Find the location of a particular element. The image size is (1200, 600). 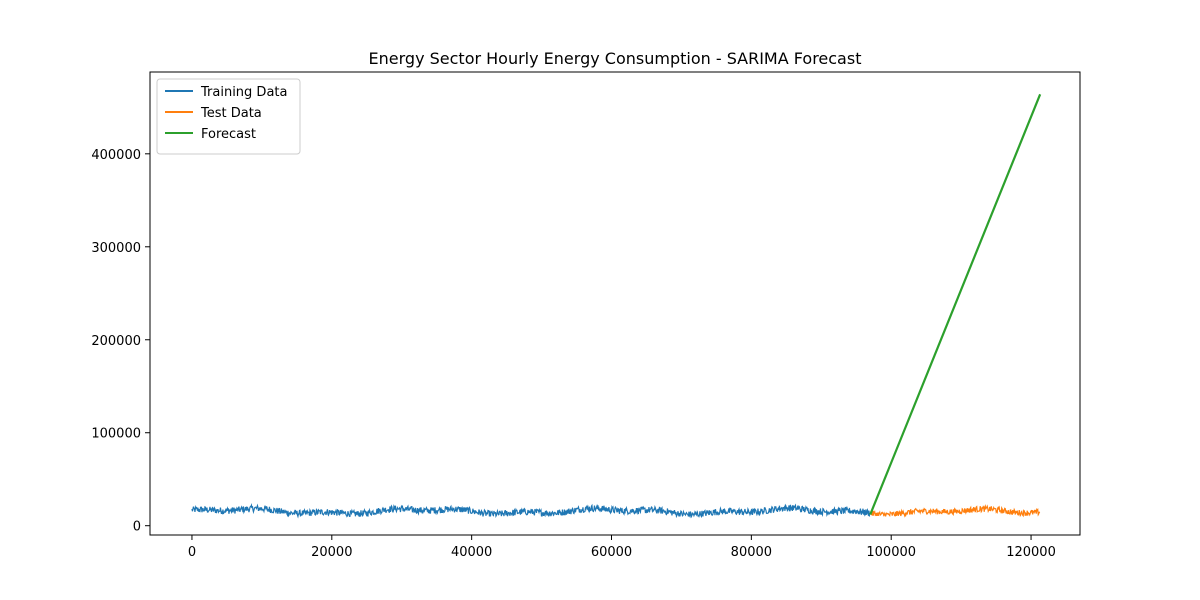

x-tick-label: 40000 is located at coordinates (471, 552).